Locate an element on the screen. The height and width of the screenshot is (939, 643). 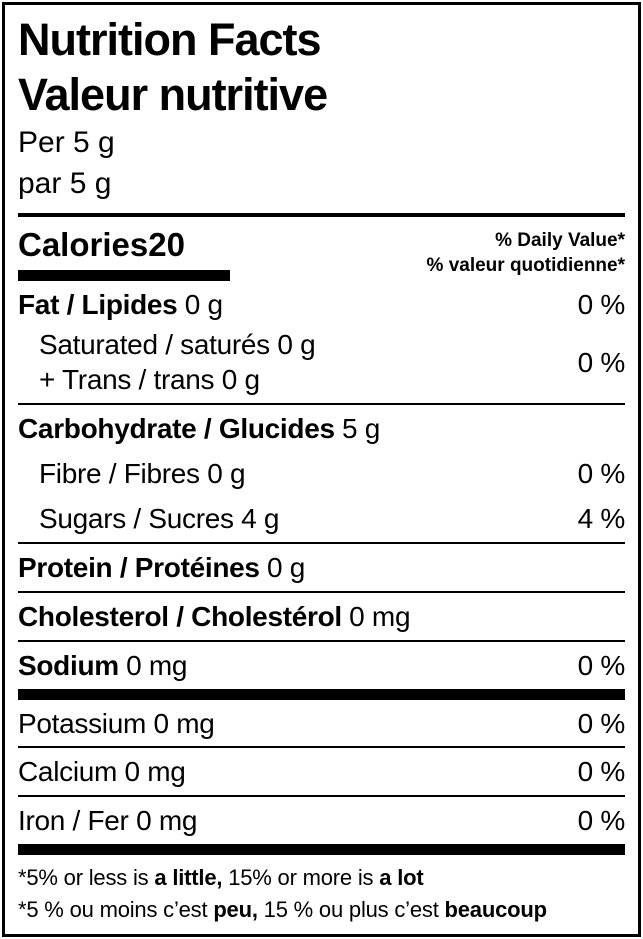
nutrient-dv-saturated-trans: 0 % is located at coordinates (601, 362).